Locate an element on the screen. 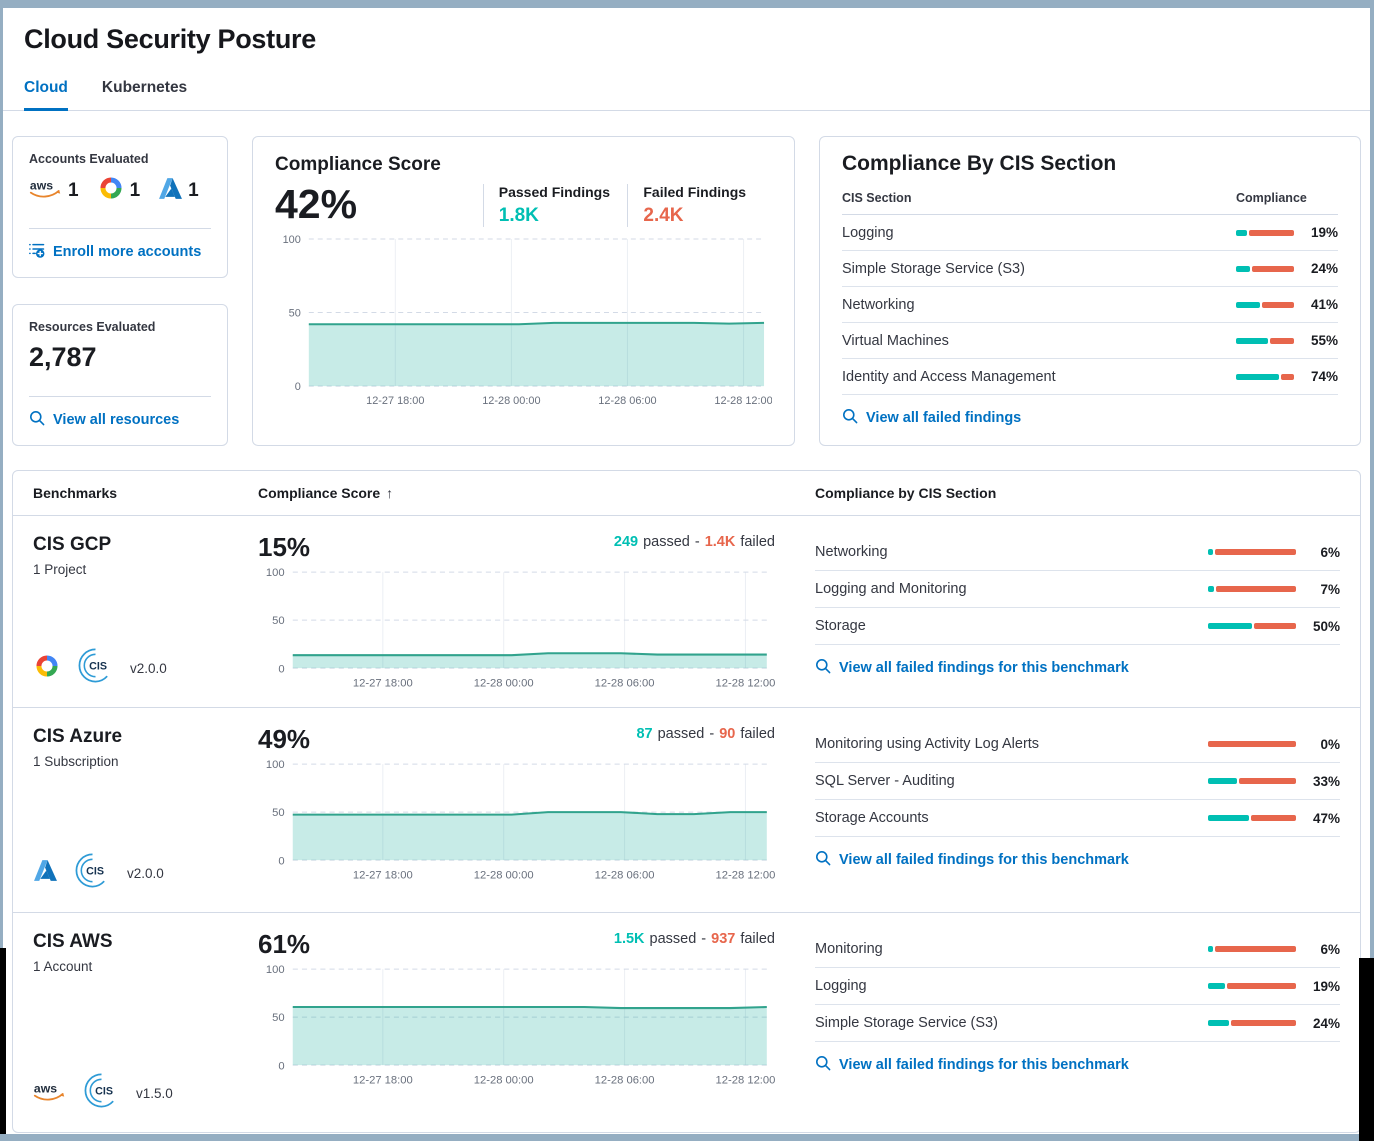  window-frame-left is located at coordinates (1, 567).